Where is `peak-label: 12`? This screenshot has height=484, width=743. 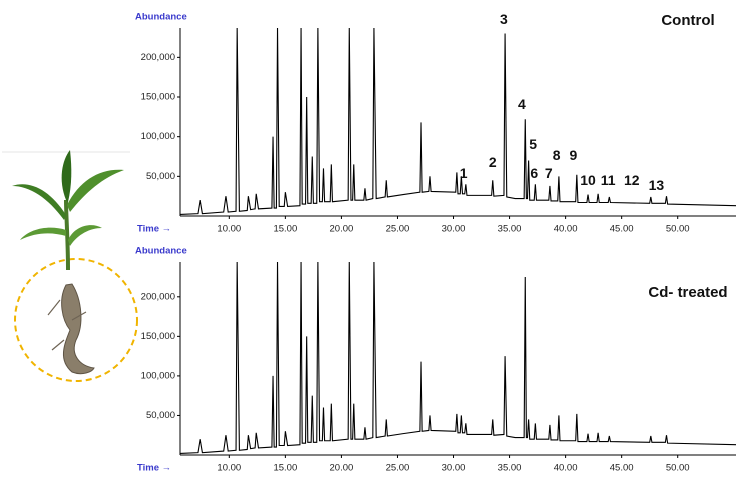
peak-label: 12 is located at coordinates (632, 180).